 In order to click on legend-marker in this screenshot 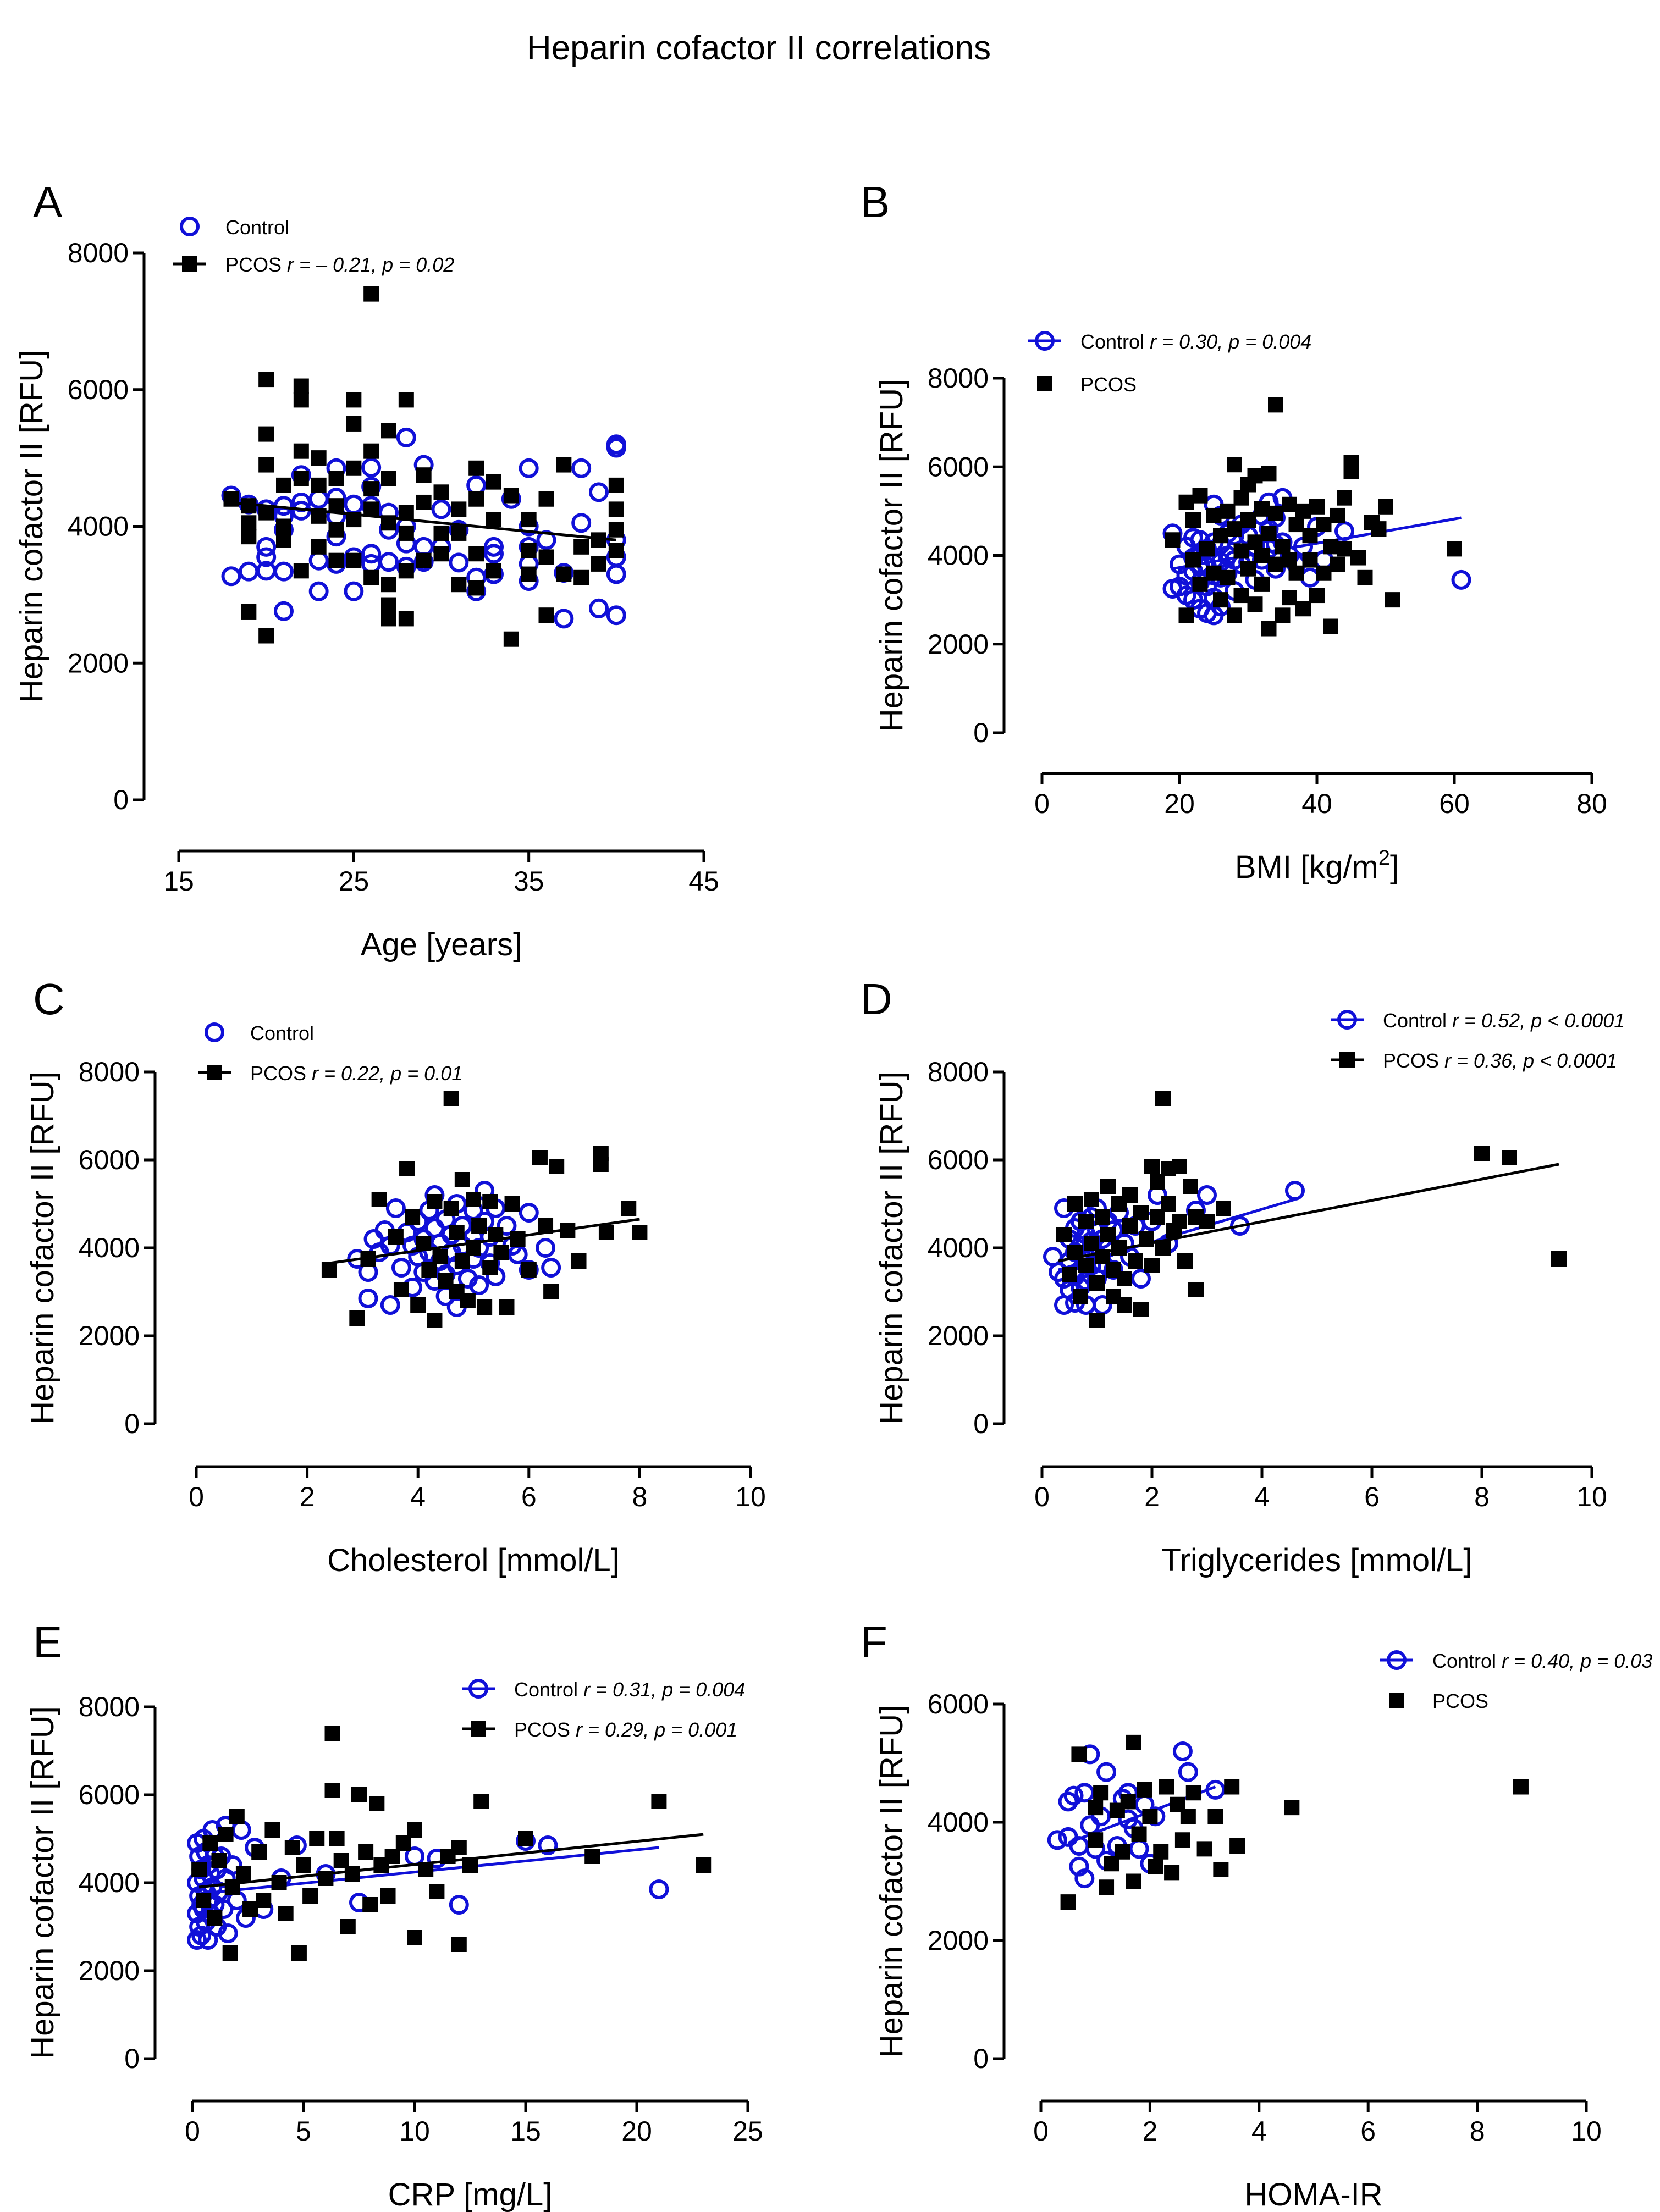, I will do `click(214, 1032)`.